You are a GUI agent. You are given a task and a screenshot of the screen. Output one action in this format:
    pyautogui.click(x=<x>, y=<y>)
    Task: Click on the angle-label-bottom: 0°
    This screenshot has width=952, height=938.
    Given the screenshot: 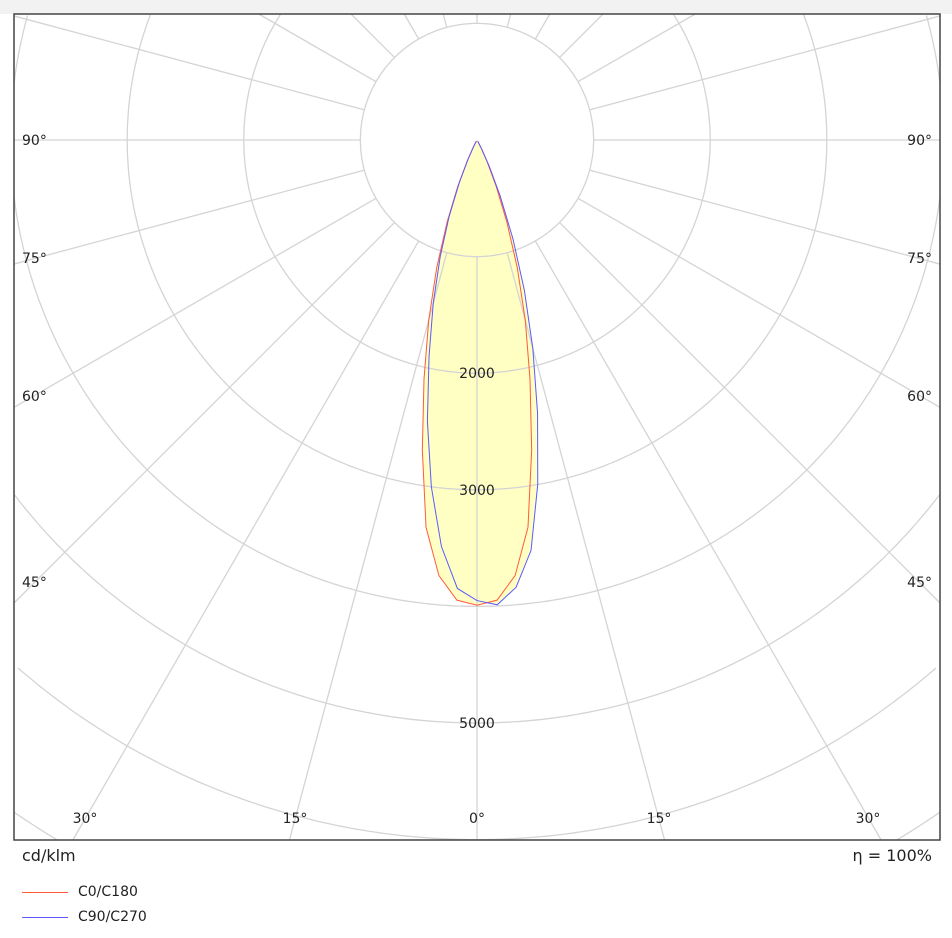 What is the action you would take?
    pyautogui.click(x=477, y=819)
    